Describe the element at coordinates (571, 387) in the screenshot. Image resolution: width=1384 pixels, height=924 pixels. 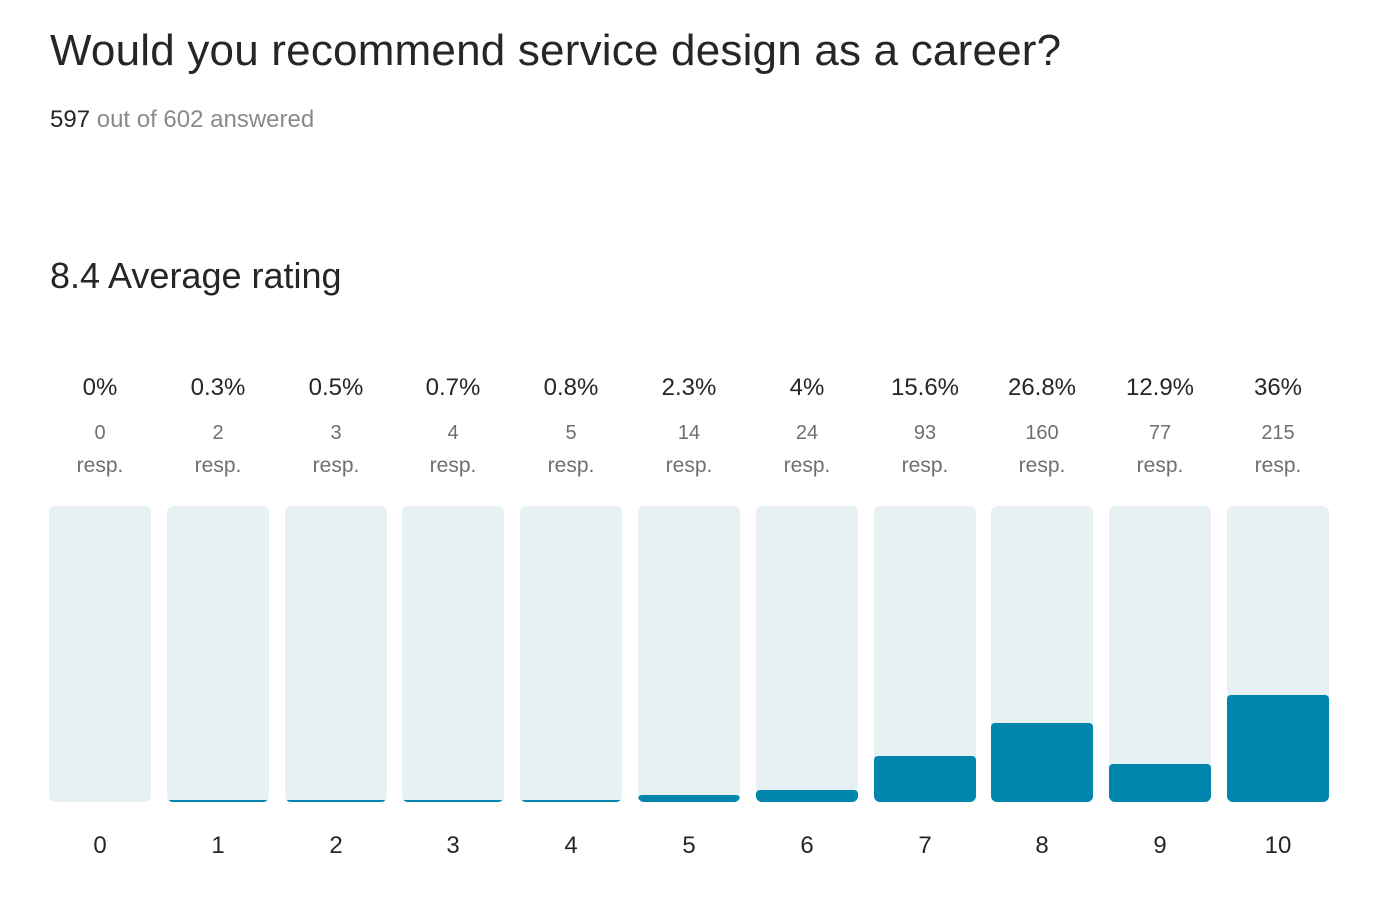
I see `percent-label: 0.8%` at that location.